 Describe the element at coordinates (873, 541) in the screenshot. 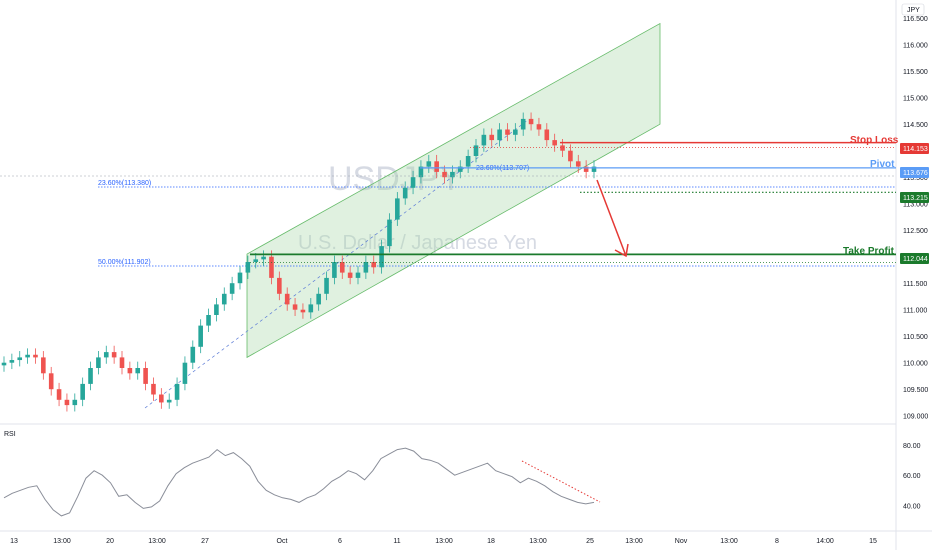

I see `time-tick-label: 15` at that location.